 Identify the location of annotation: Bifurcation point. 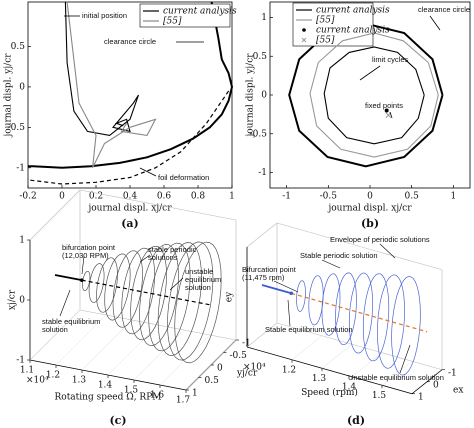
(269, 269).